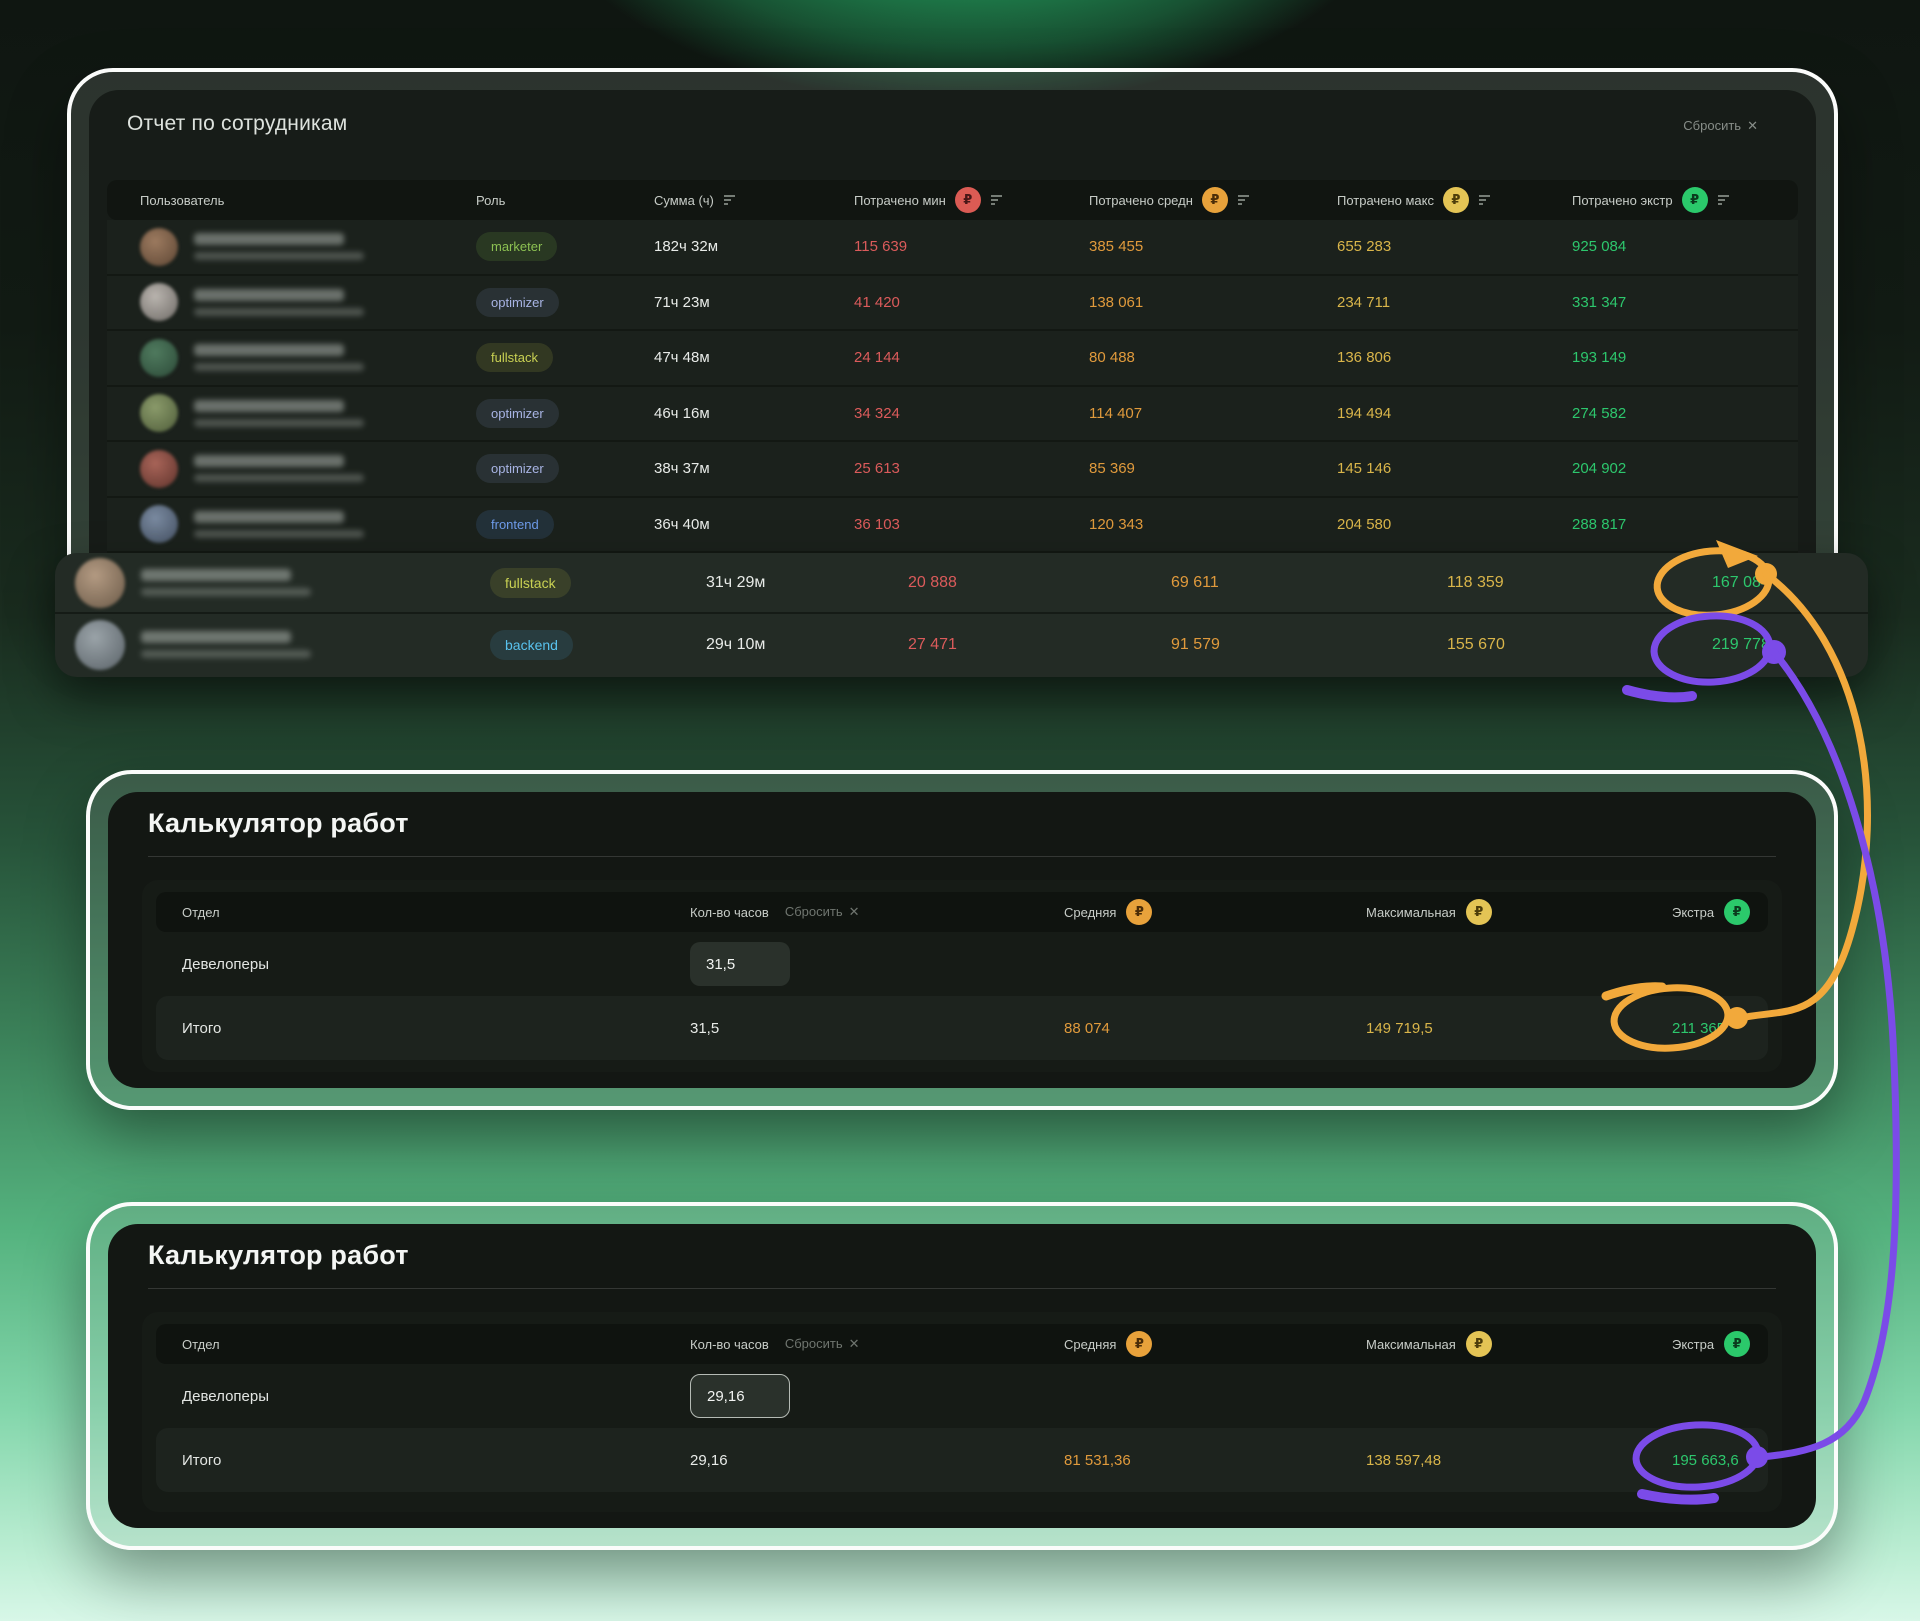 The image size is (1920, 1621). What do you see at coordinates (682, 302) in the screenshot?
I see `sum-hours: 71ч 23м` at bounding box center [682, 302].